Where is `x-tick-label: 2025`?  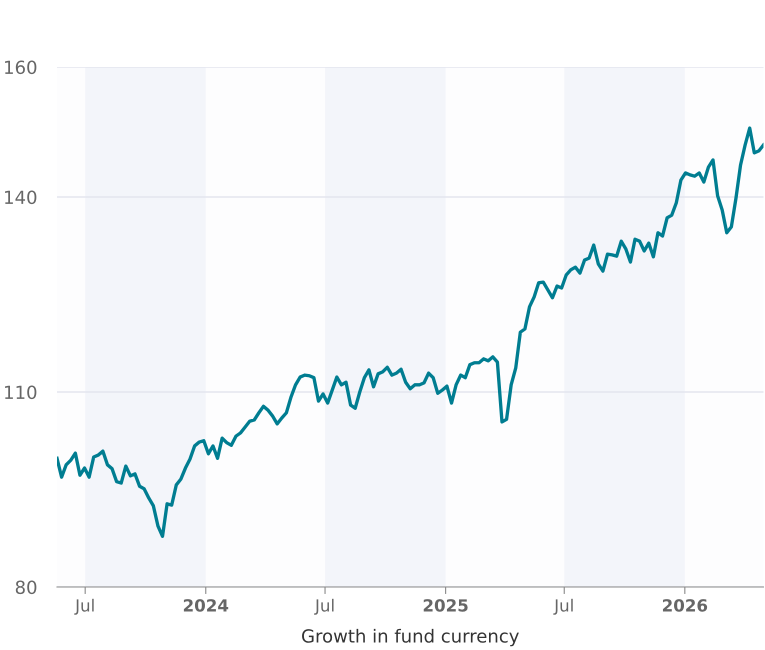
x-tick-label: 2025 is located at coordinates (446, 605).